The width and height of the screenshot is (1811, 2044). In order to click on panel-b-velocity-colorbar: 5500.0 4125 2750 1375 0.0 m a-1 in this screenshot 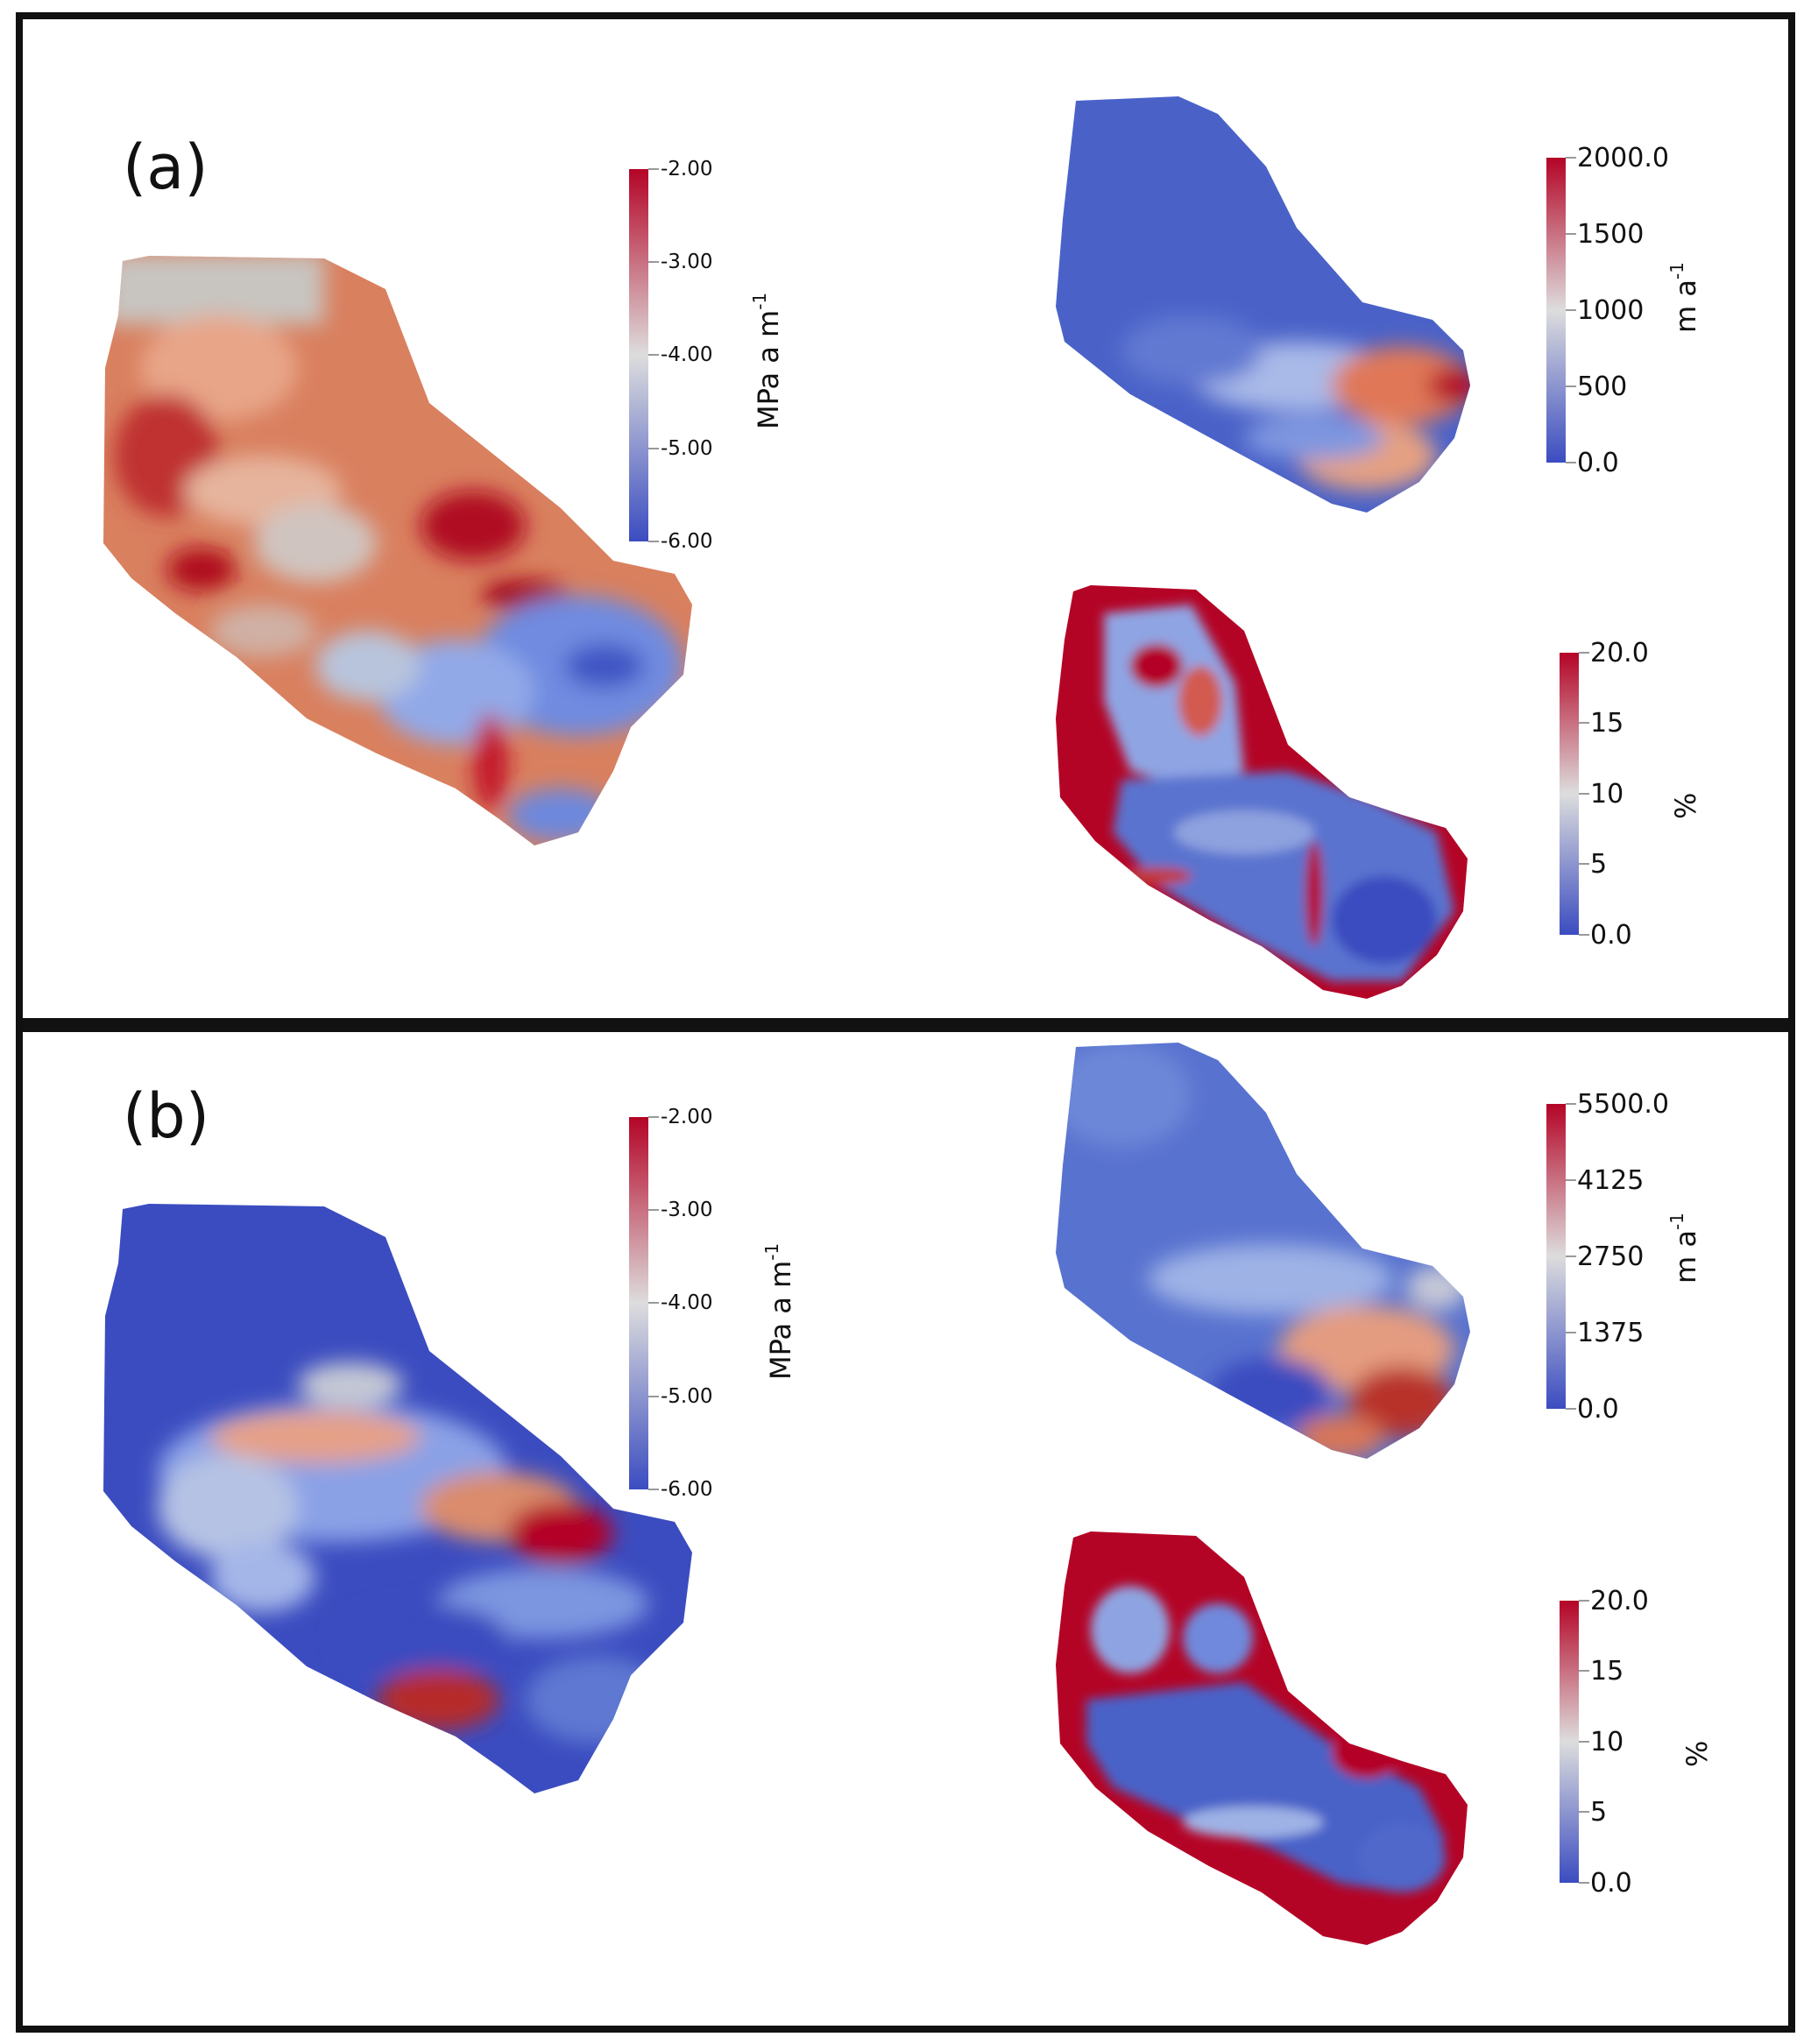, I will do `click(1624, 1257)`.